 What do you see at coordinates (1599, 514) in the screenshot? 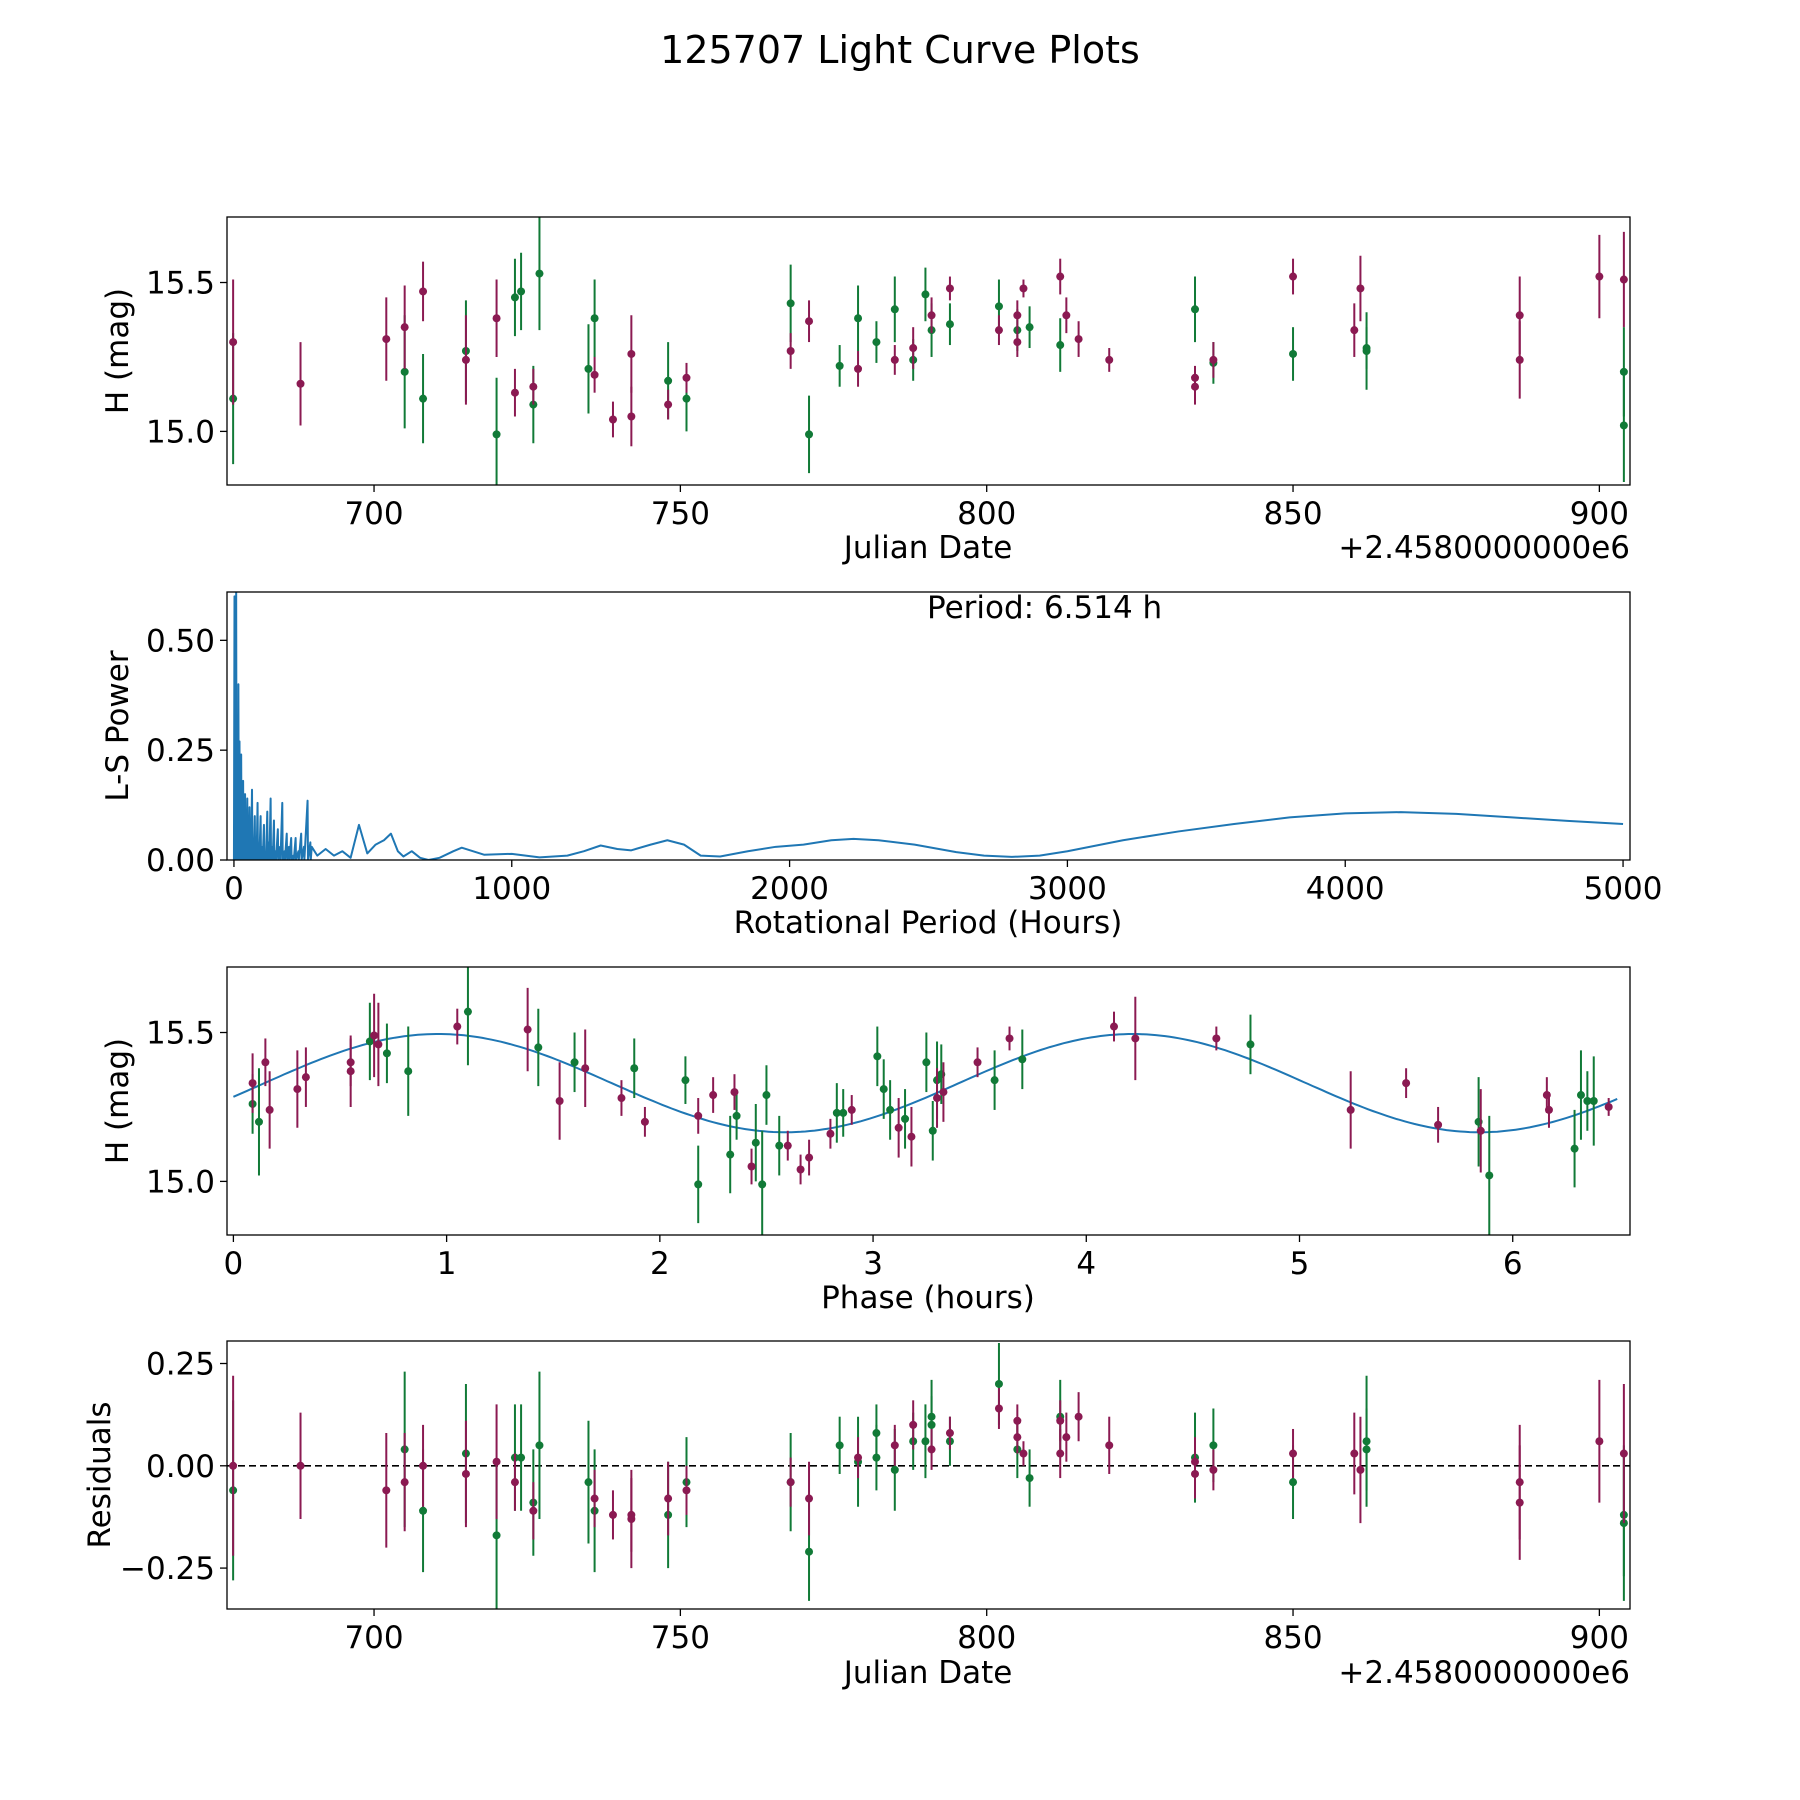
I see `lightcurve-xtick-label: 900` at bounding box center [1599, 514].